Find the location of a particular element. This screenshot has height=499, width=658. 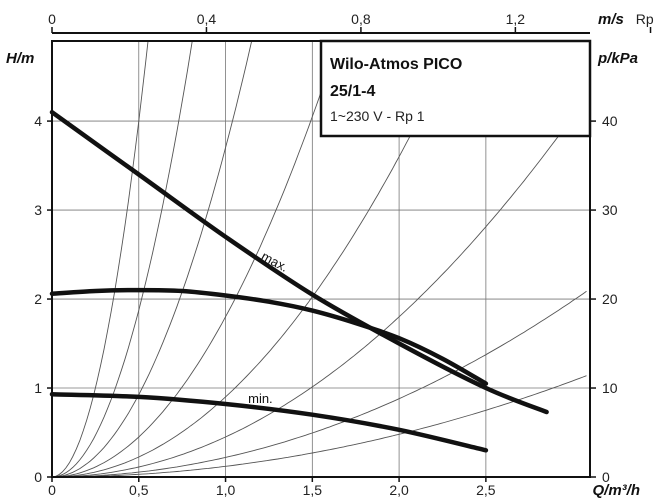

chart-title-model: 25/1-4 is located at coordinates (352, 91).